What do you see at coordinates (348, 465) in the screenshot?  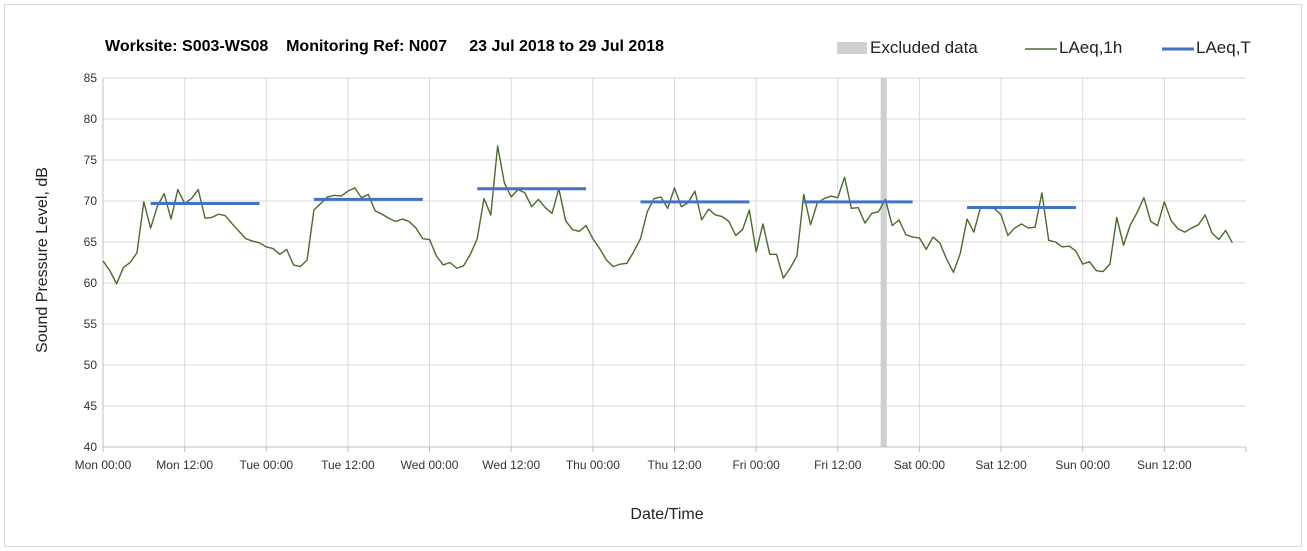 I see `x-tick-label: Tue 12:00` at bounding box center [348, 465].